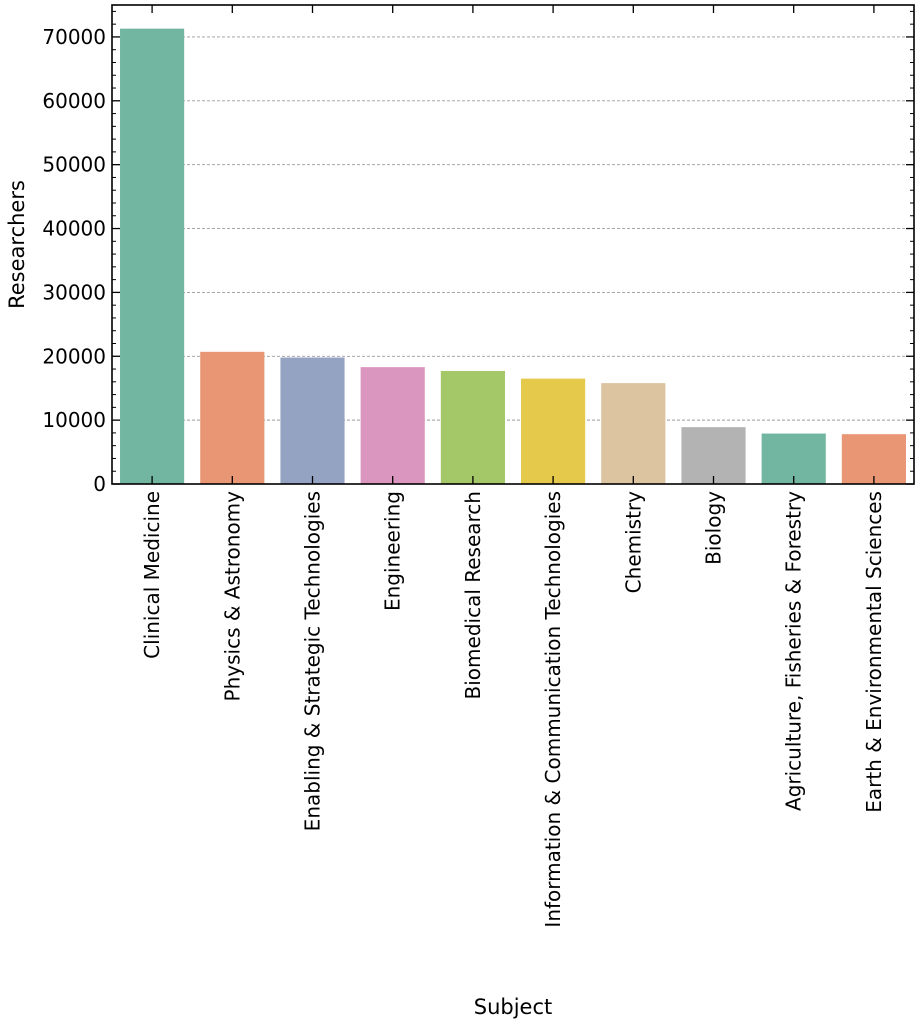  What do you see at coordinates (74, 292) in the screenshot?
I see `y-tick-label: 30000` at bounding box center [74, 292].